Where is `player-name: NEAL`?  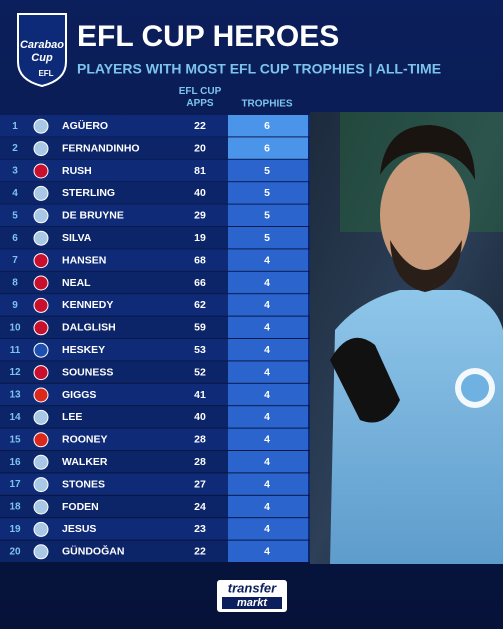 player-name: NEAL is located at coordinates (76, 283).